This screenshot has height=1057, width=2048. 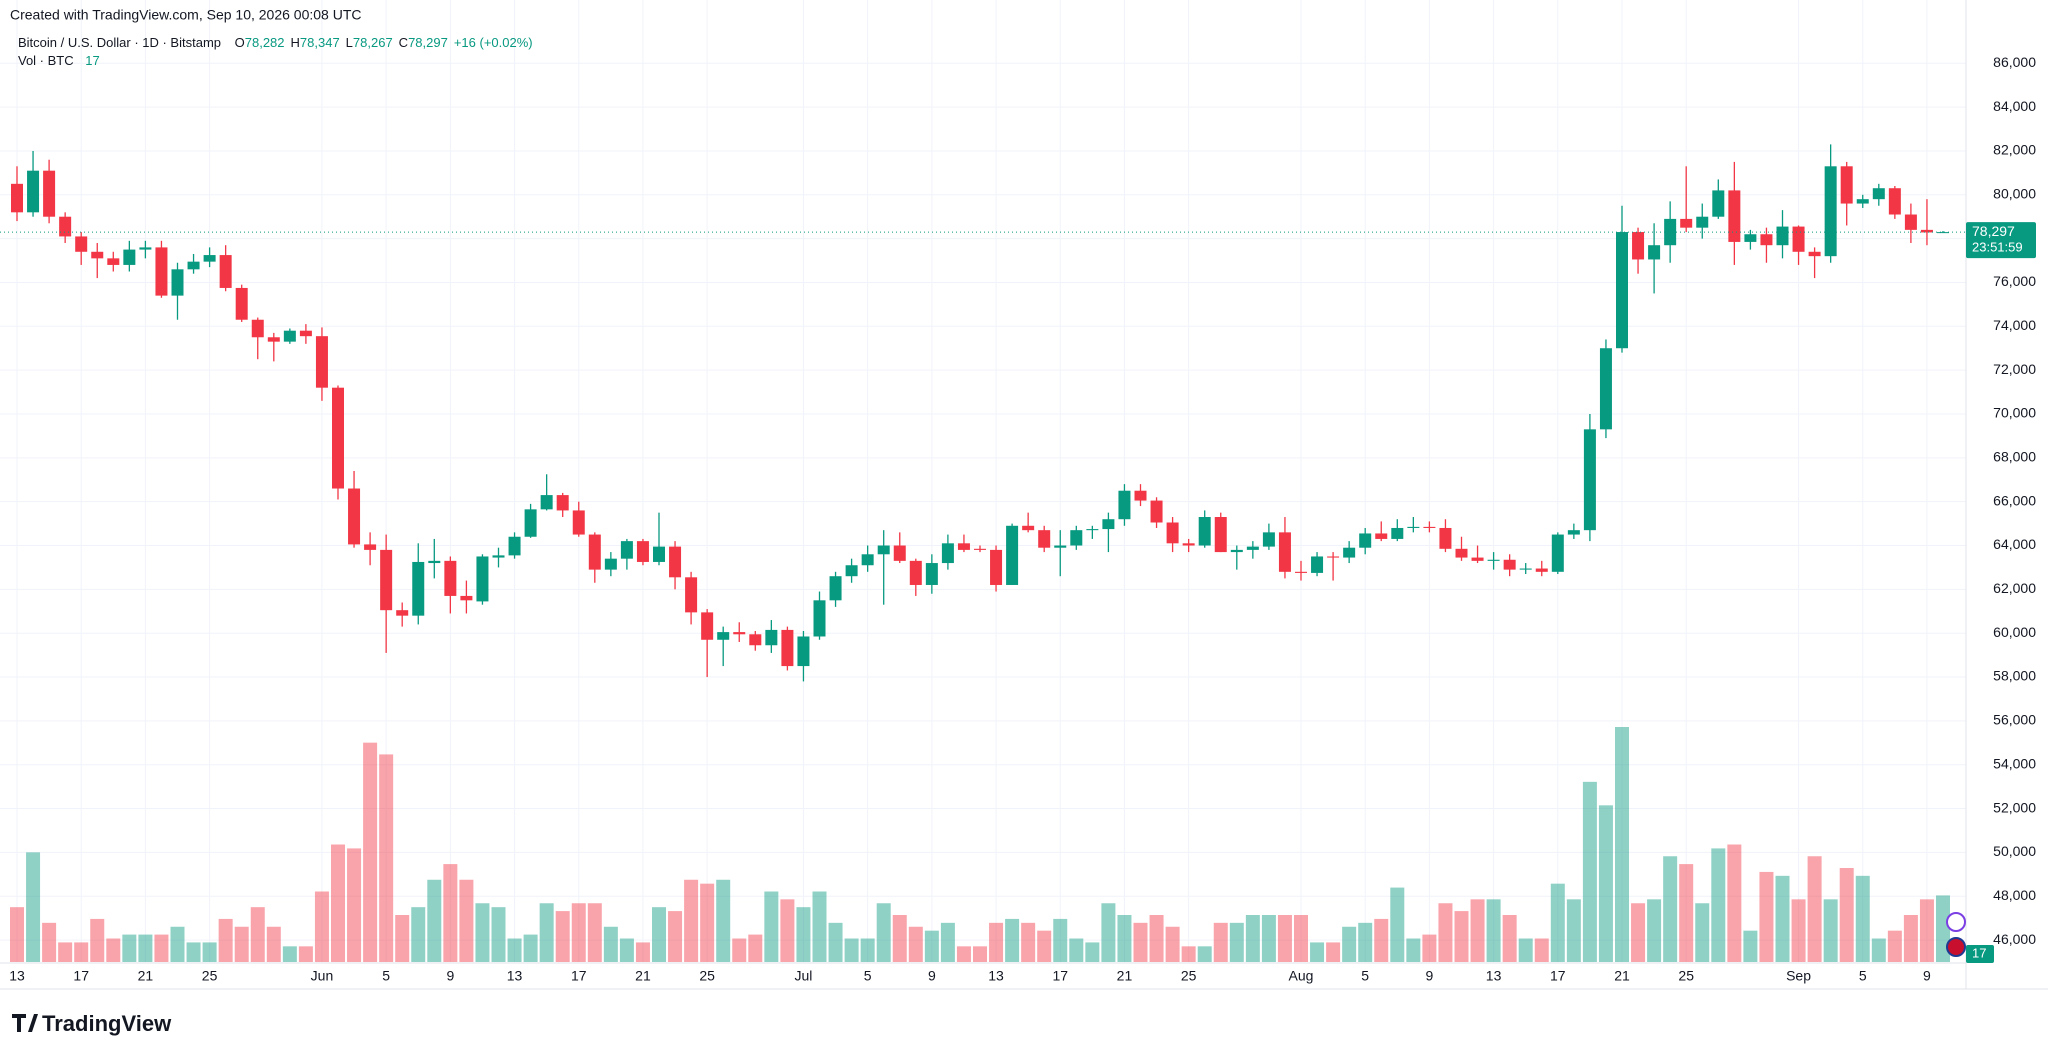 I want to click on ohlc-key: H, so click(x=295, y=42).